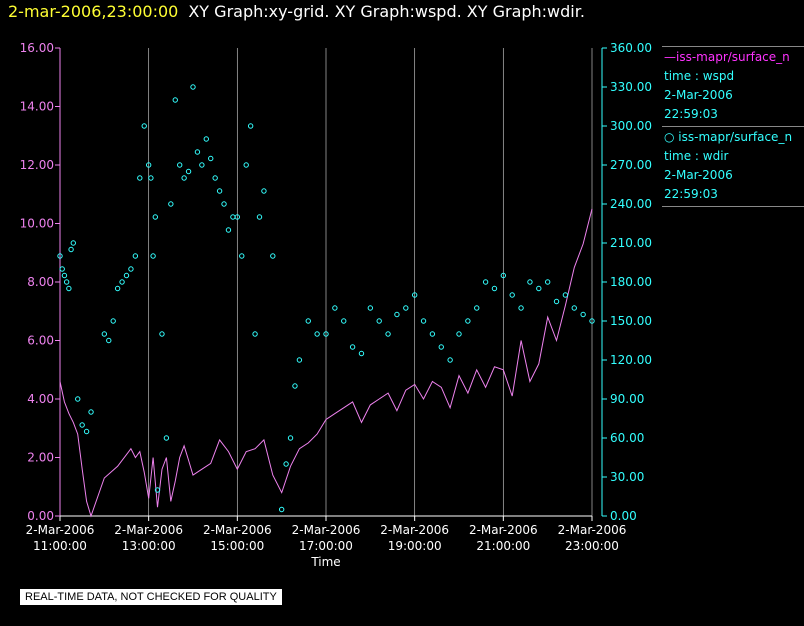 The width and height of the screenshot is (804, 626). What do you see at coordinates (631, 243) in the screenshot?
I see `right-y-tick-label: 210.00` at bounding box center [631, 243].